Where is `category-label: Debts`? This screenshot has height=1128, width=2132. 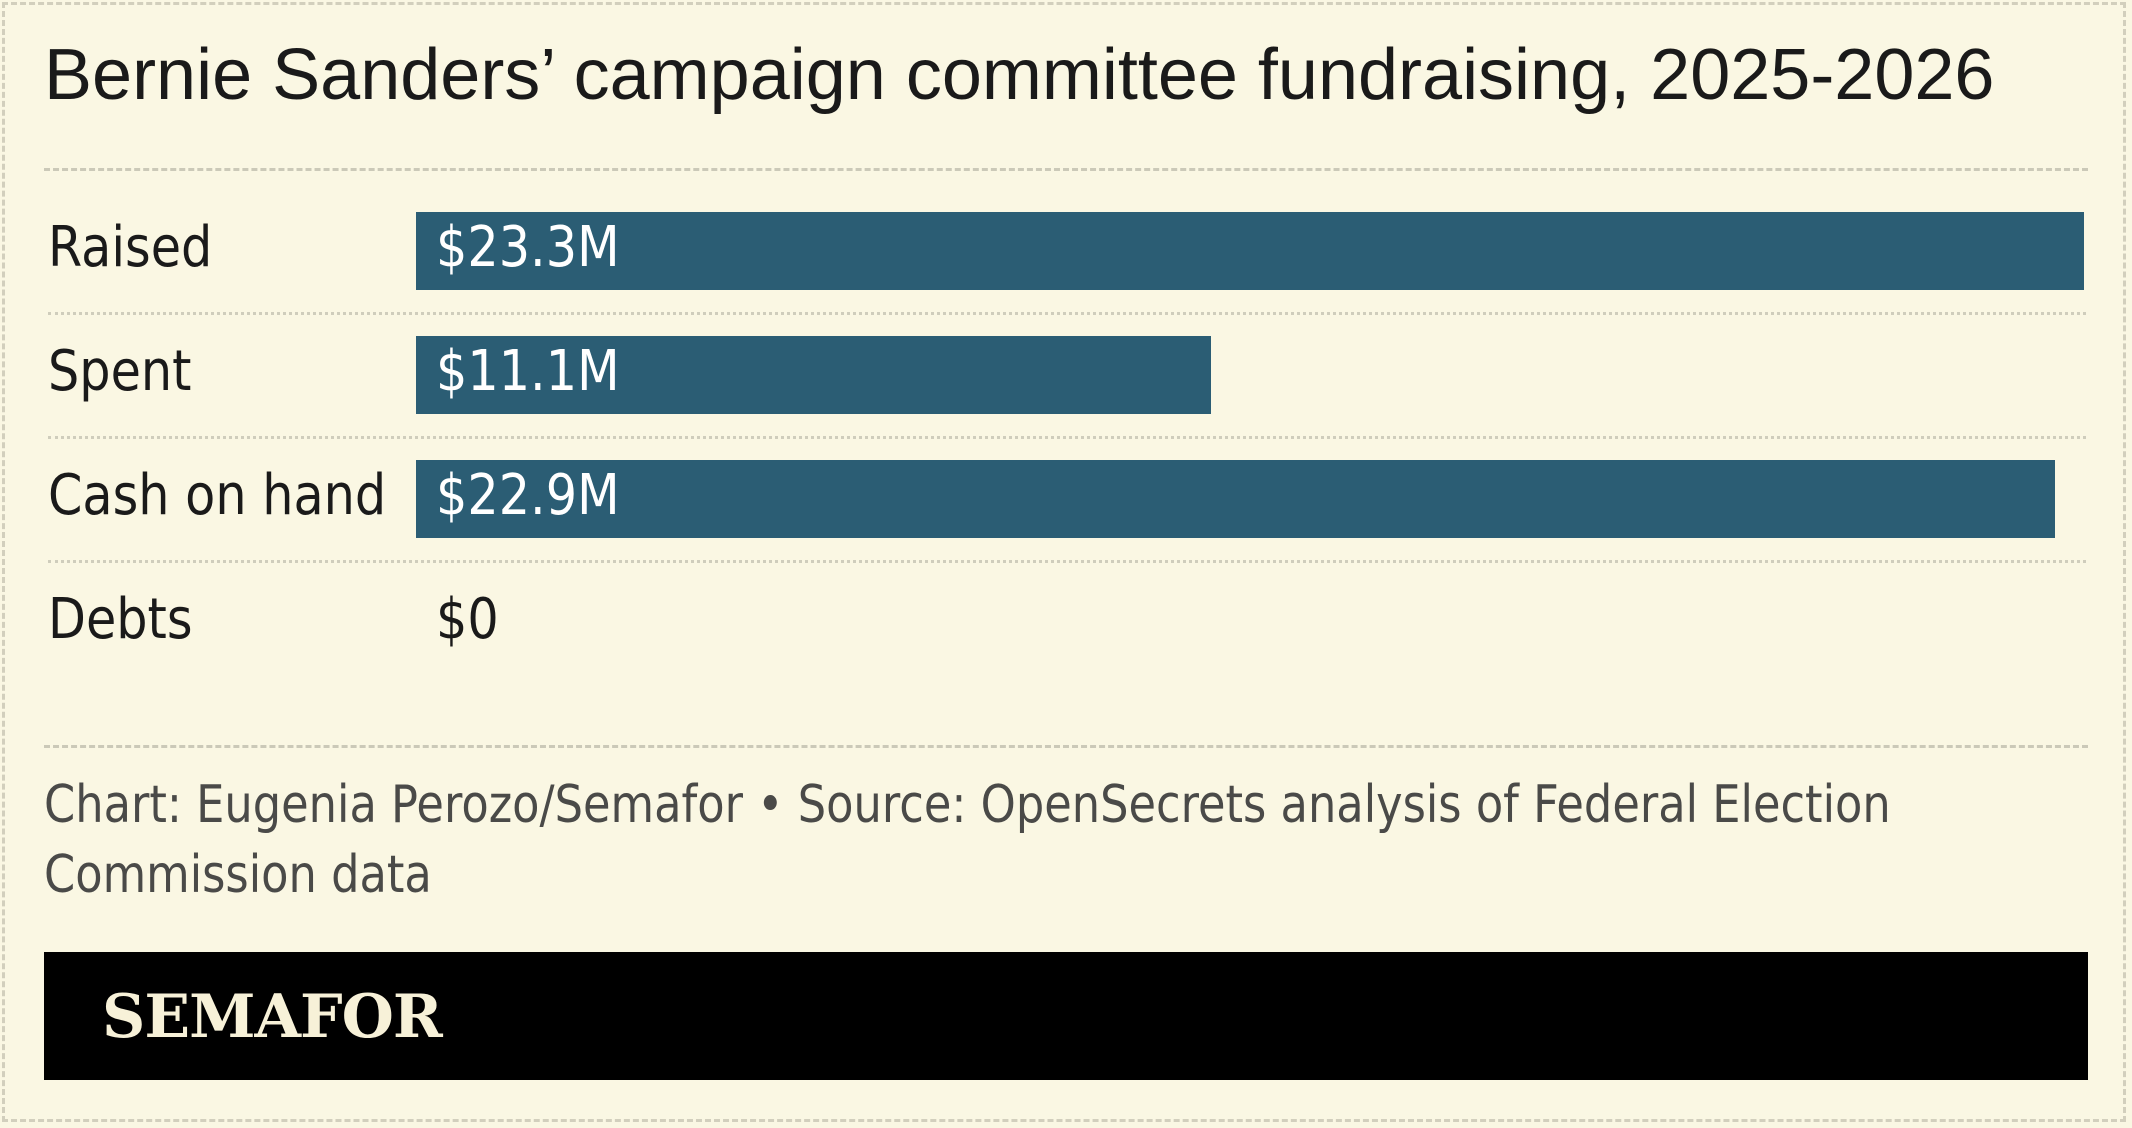
category-label: Debts is located at coordinates (120, 619).